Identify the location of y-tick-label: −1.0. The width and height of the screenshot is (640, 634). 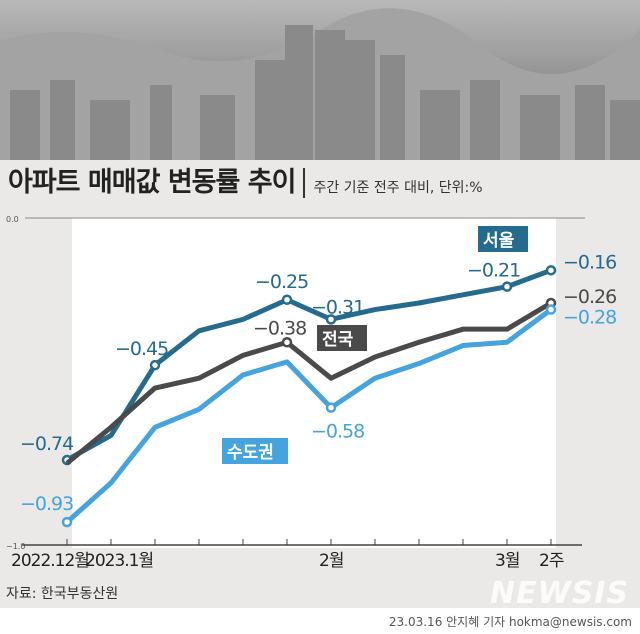
(15, 546).